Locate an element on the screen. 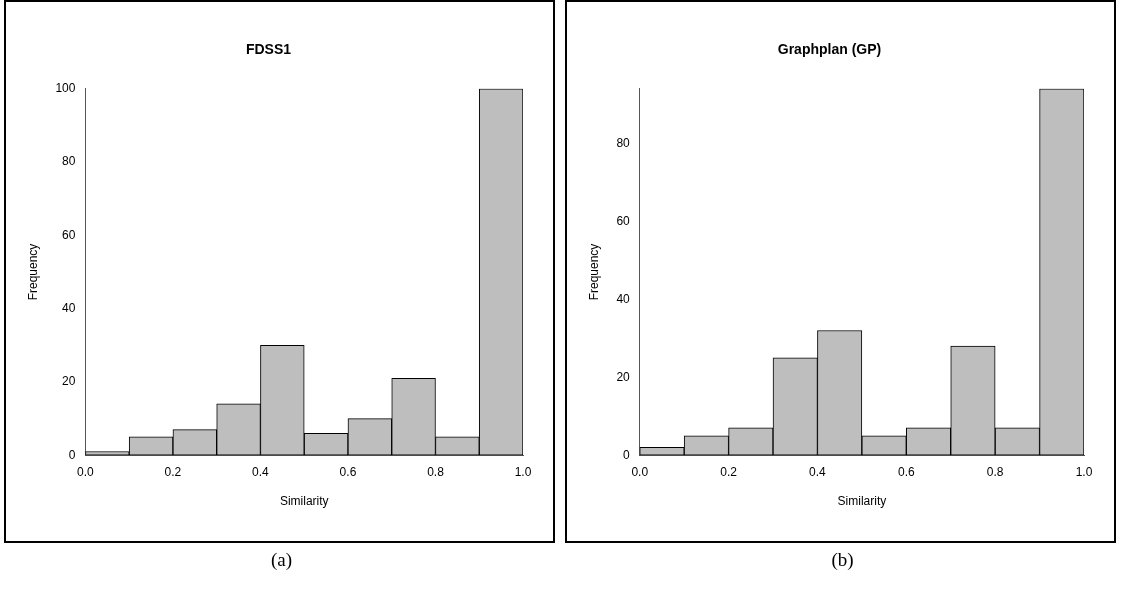 This screenshot has width=1135, height=610. chart-title: FDSS1 is located at coordinates (268, 49).